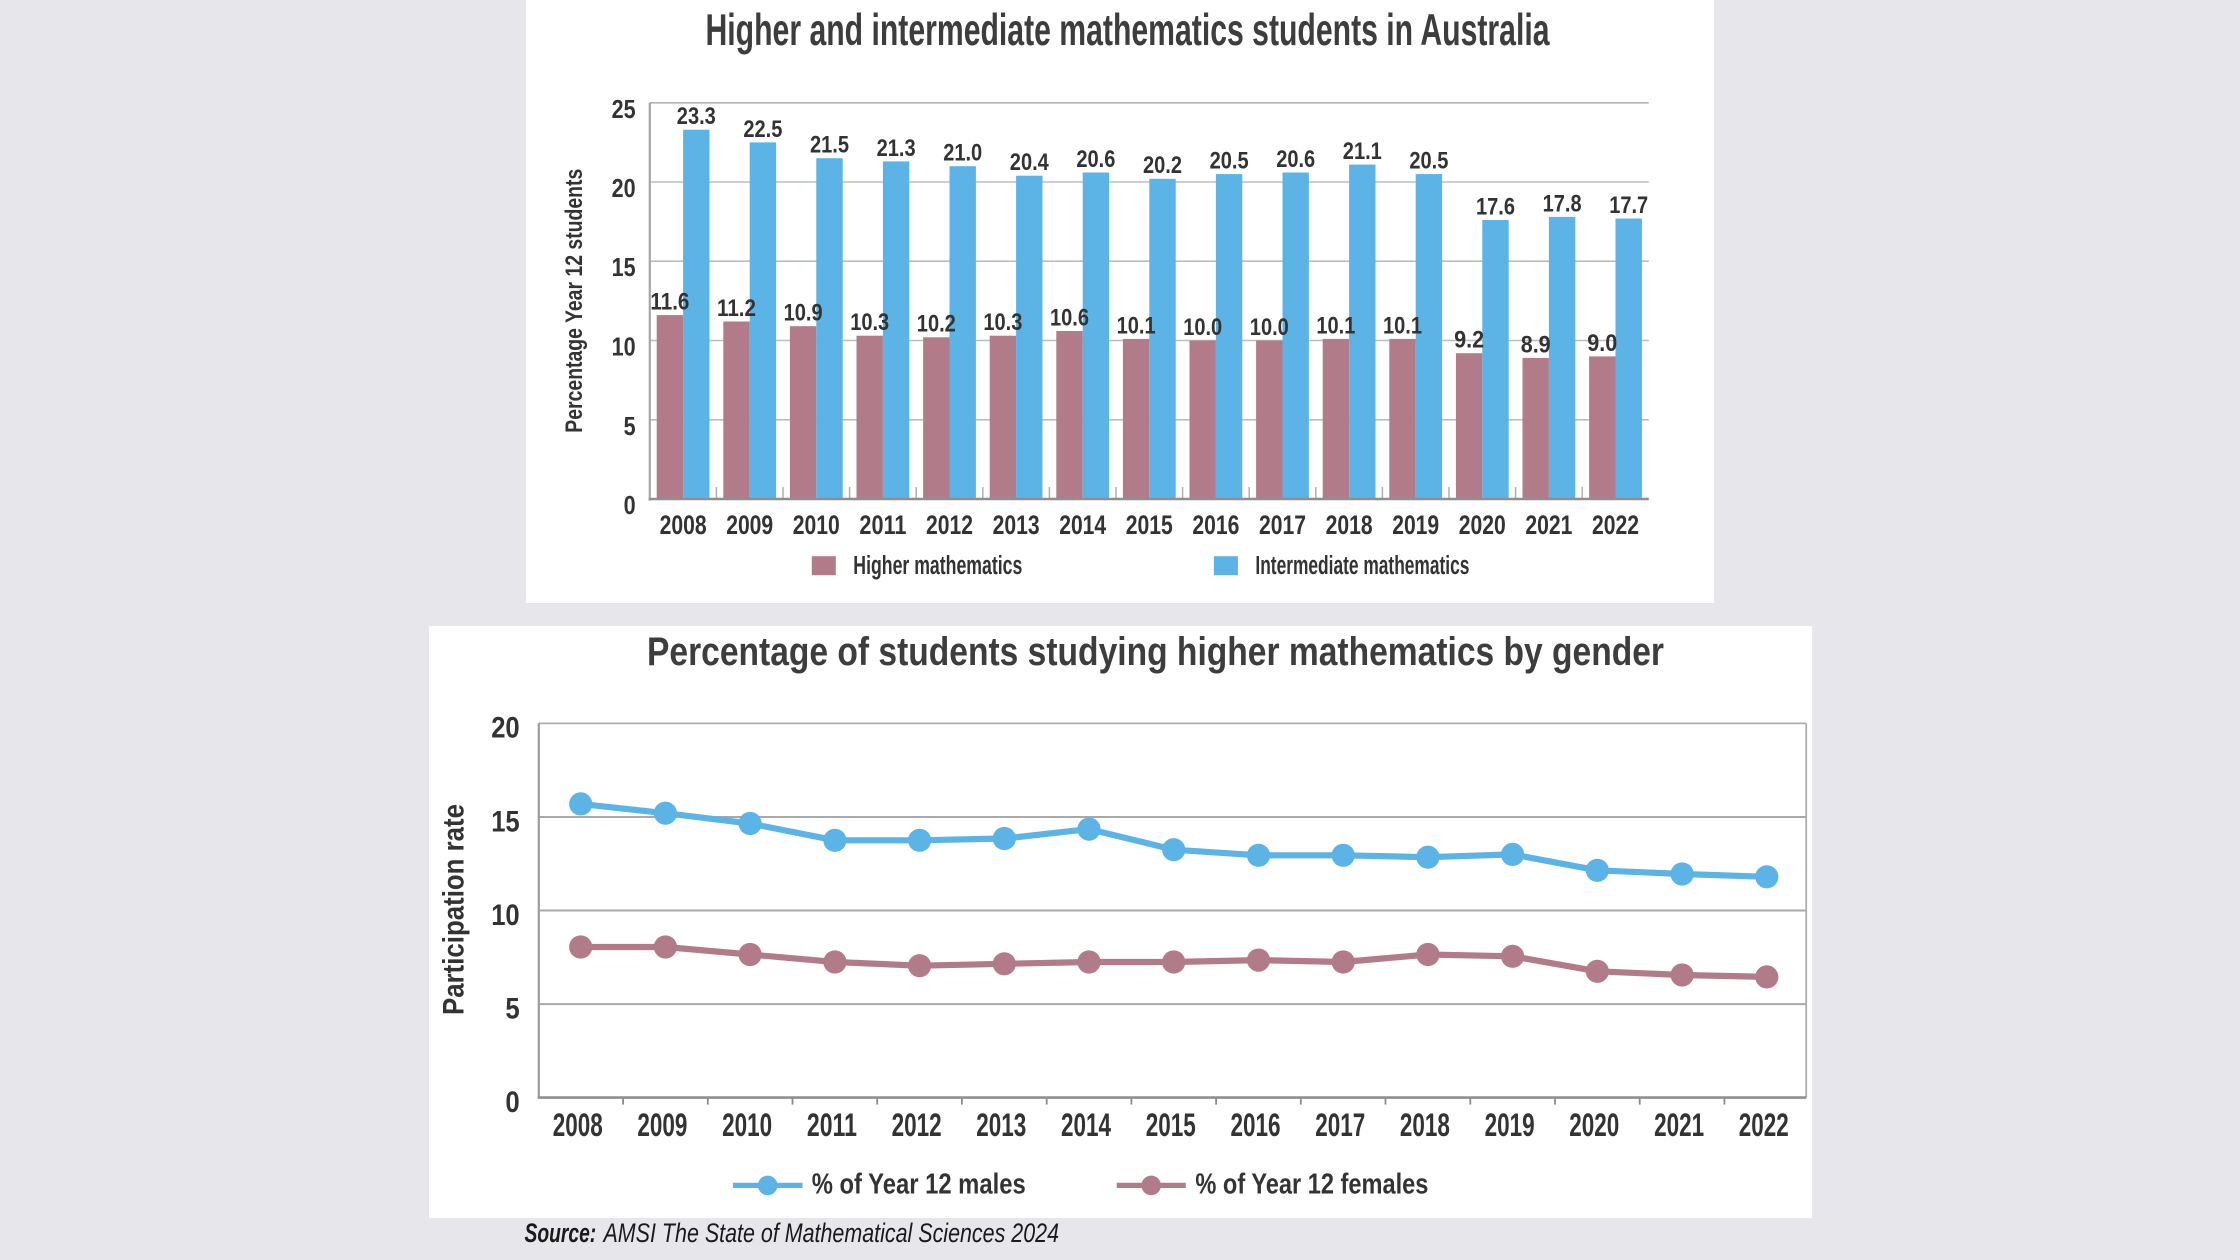 Image resolution: width=2240 pixels, height=1260 pixels. What do you see at coordinates (1069, 317) in the screenshot?
I see `svg-text: 10.6` at bounding box center [1069, 317].